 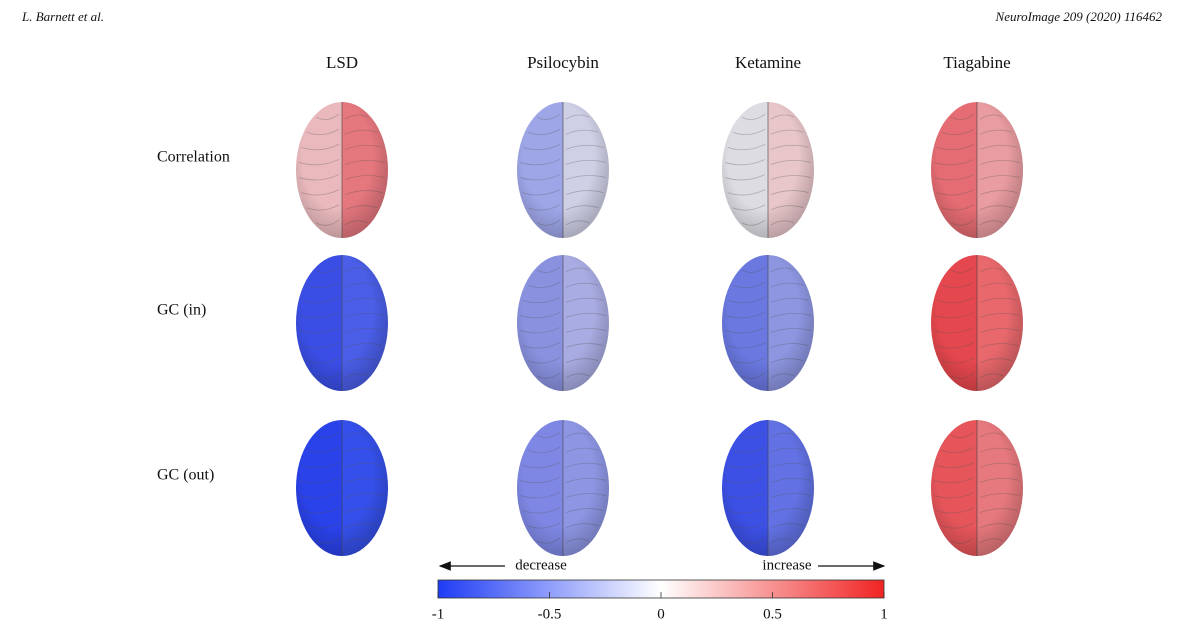 I want to click on colorbar-tick-label: -1, so click(x=438, y=614).